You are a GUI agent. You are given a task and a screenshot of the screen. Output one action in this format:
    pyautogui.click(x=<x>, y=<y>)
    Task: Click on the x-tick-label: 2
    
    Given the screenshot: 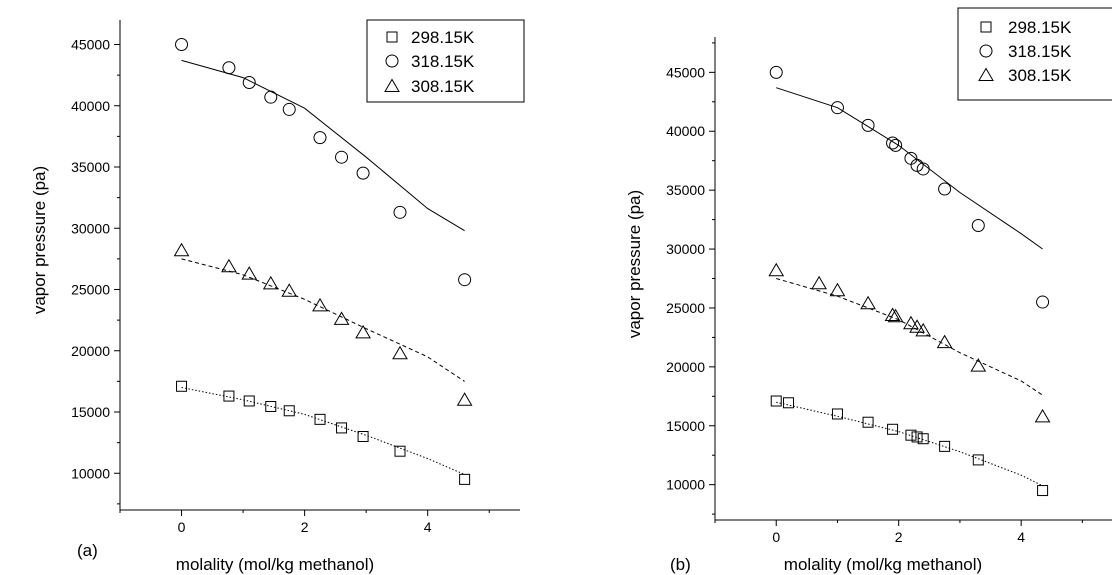 What is the action you would take?
    pyautogui.click(x=305, y=527)
    